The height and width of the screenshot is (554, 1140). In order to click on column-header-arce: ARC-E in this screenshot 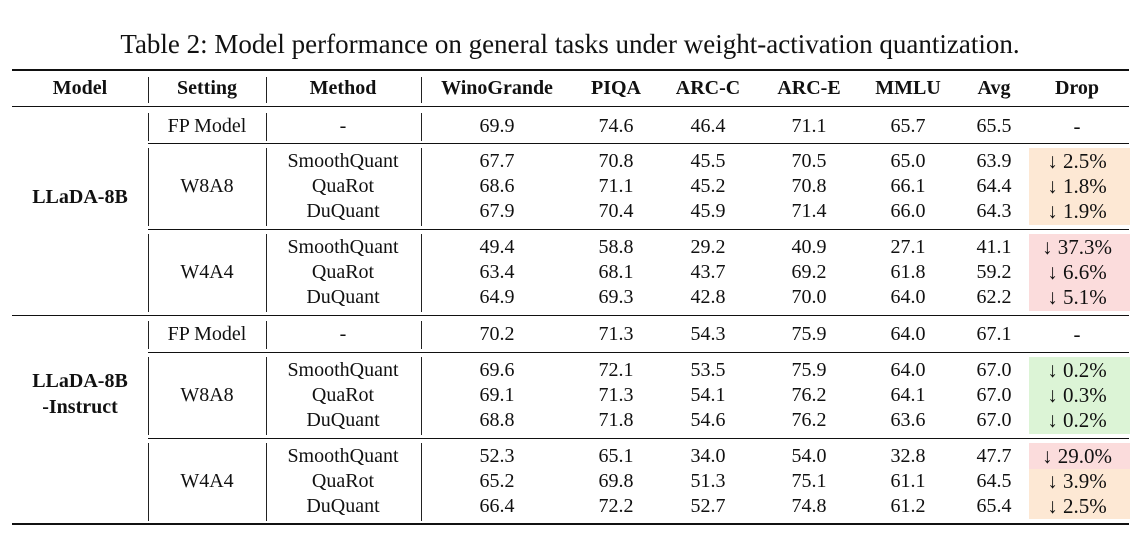, I will do `click(809, 88)`.